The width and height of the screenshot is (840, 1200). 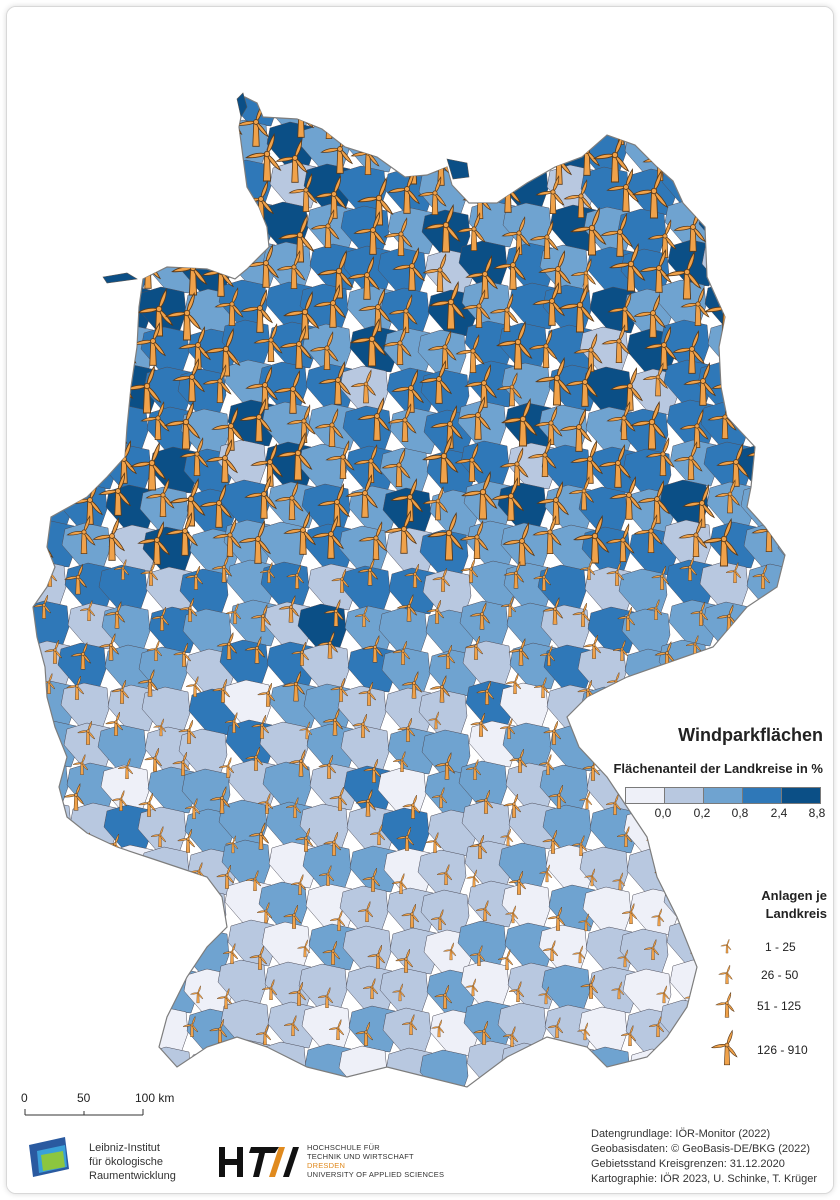 I want to click on turbine-legend-label: 51 - 125, so click(x=779, y=1006).